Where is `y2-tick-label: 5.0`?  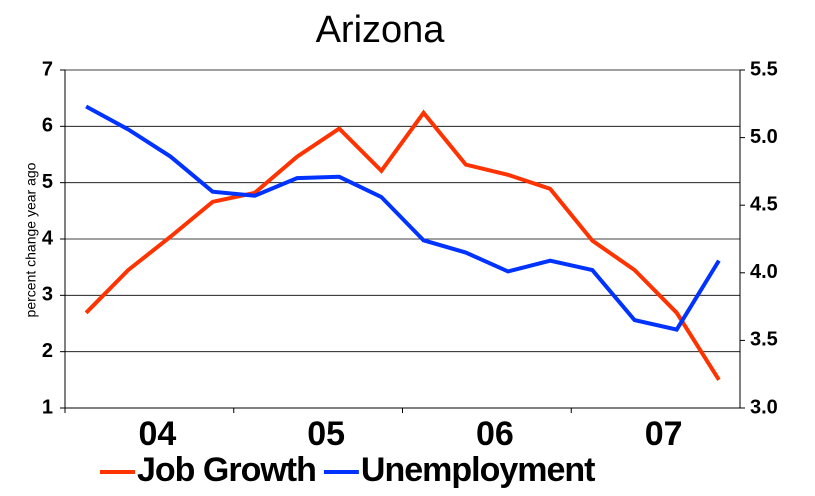 y2-tick-label: 5.0 is located at coordinates (764, 137).